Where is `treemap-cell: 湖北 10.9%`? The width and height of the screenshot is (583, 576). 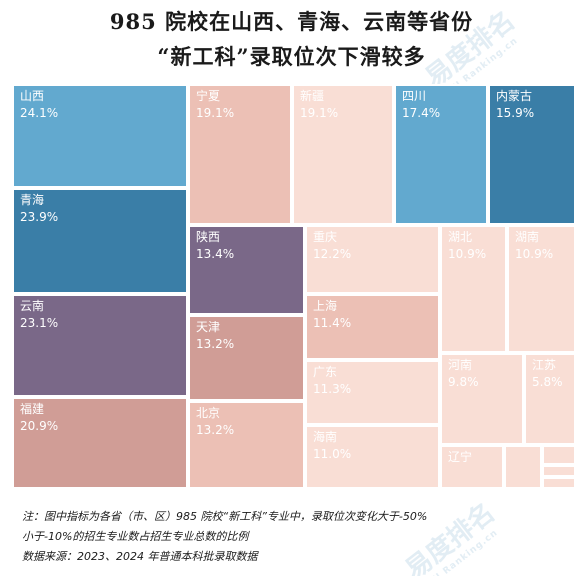 treemap-cell: 湖北 10.9% is located at coordinates (473, 289).